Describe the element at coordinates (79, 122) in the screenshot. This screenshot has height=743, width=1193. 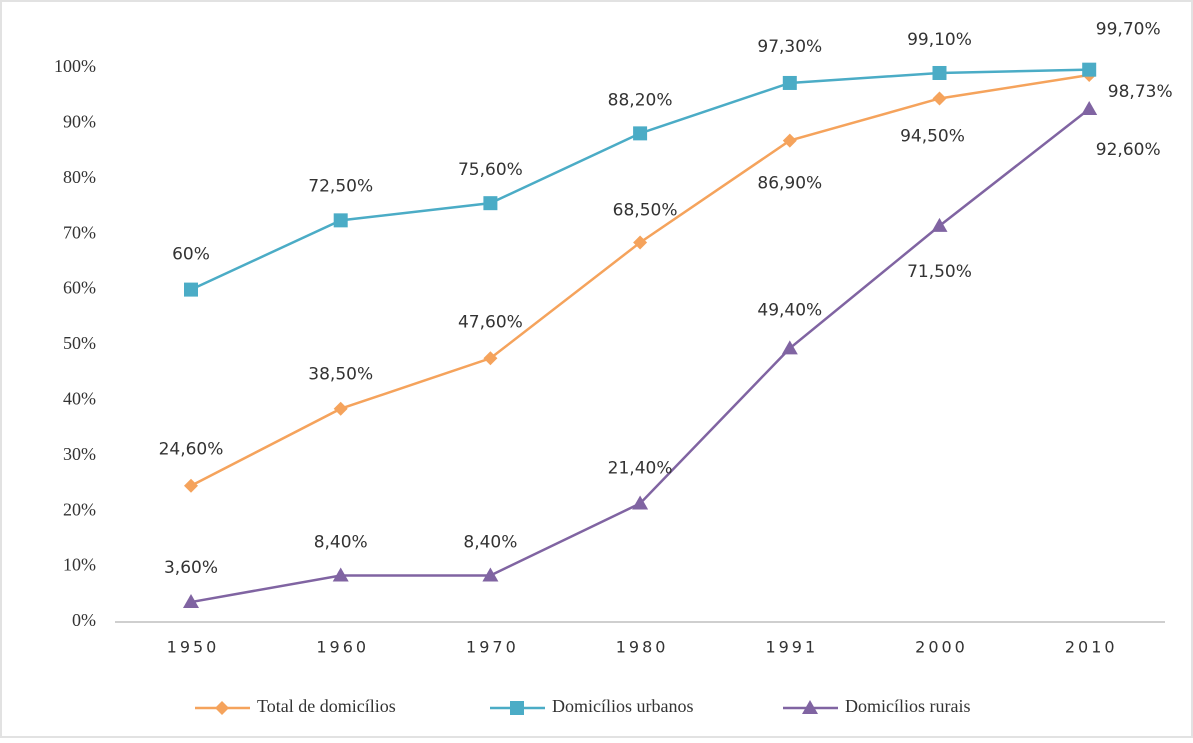
I see `y-tick-label: 90%` at that location.